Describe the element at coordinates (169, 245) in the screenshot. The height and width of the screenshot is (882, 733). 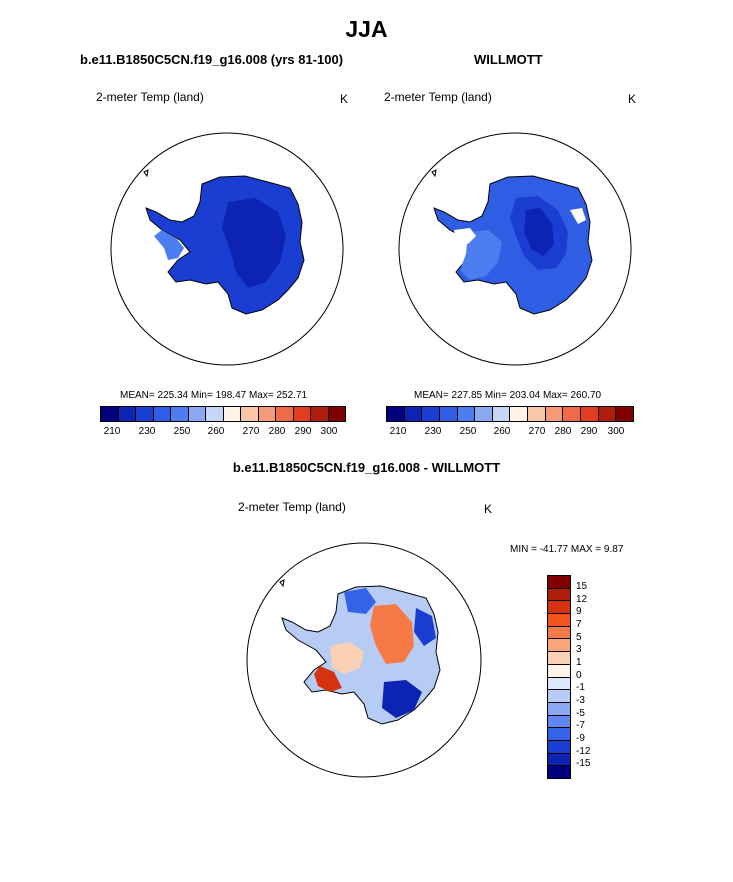
I see `model-peninsula-warm-region` at that location.